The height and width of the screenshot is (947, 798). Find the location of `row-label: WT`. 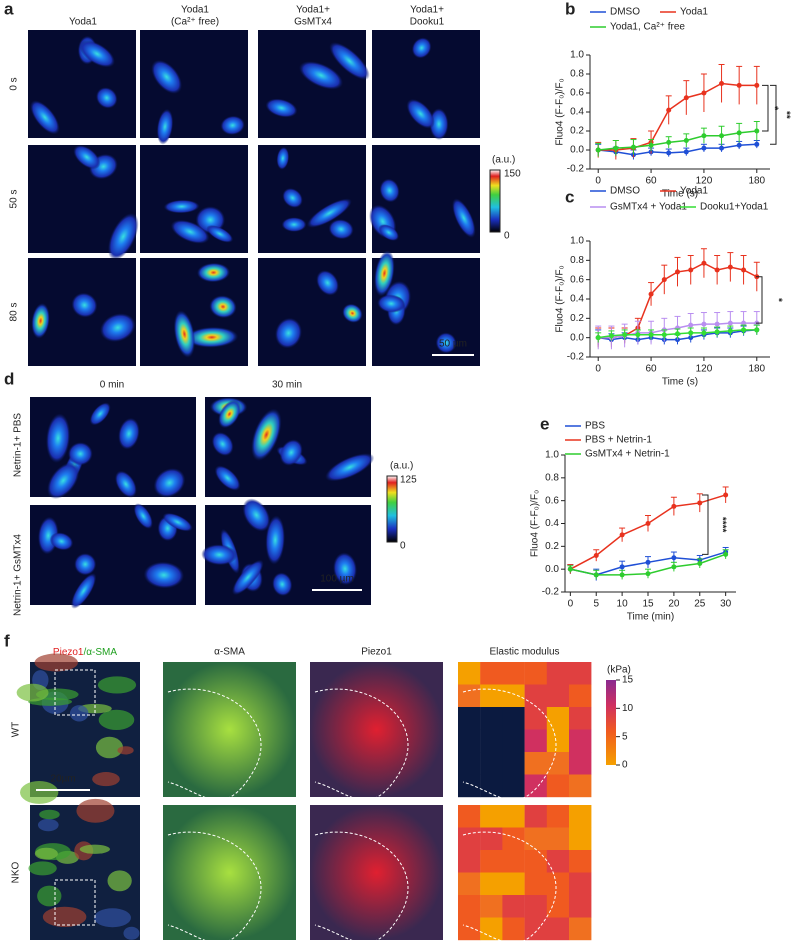

row-label: WT is located at coordinates (16, 730).